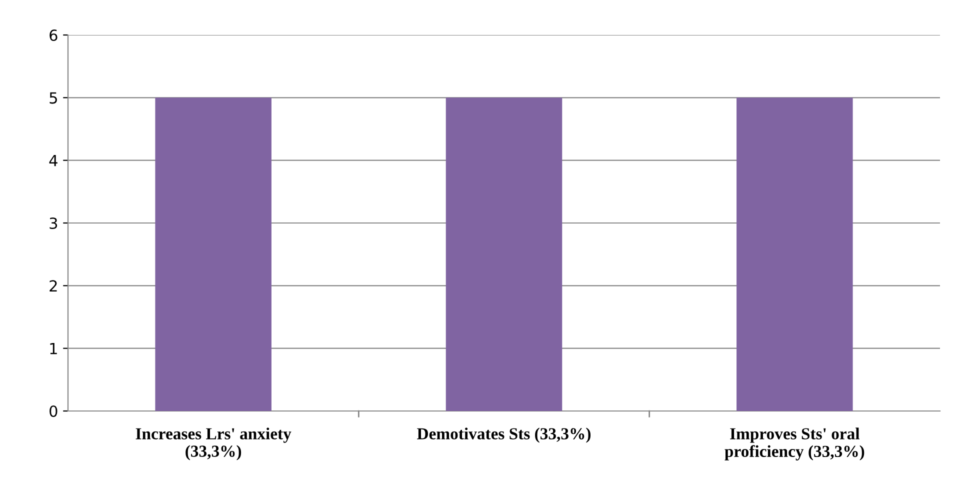  Describe the element at coordinates (54, 35) in the screenshot. I see `y-tick-label: 6` at that location.